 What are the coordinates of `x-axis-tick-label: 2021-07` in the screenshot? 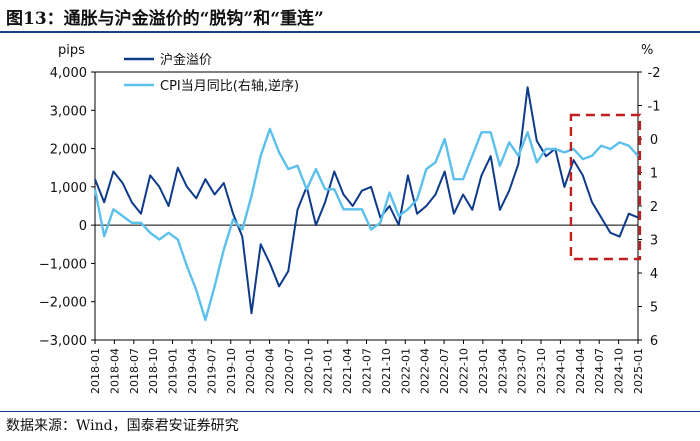 It's located at (367, 371).